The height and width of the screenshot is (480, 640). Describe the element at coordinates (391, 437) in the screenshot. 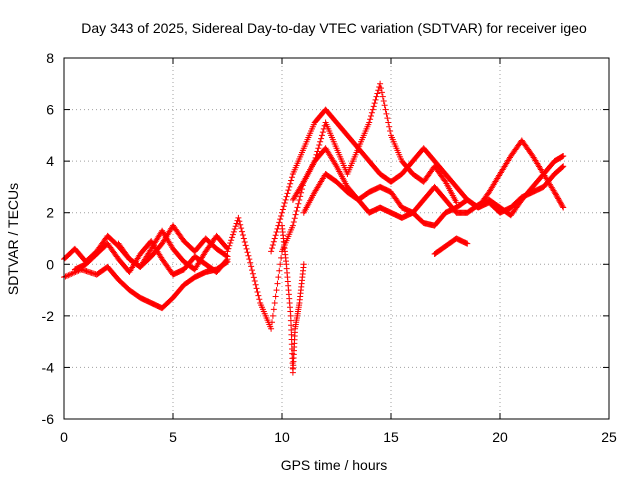

I see `x-tick-label: 15` at that location.